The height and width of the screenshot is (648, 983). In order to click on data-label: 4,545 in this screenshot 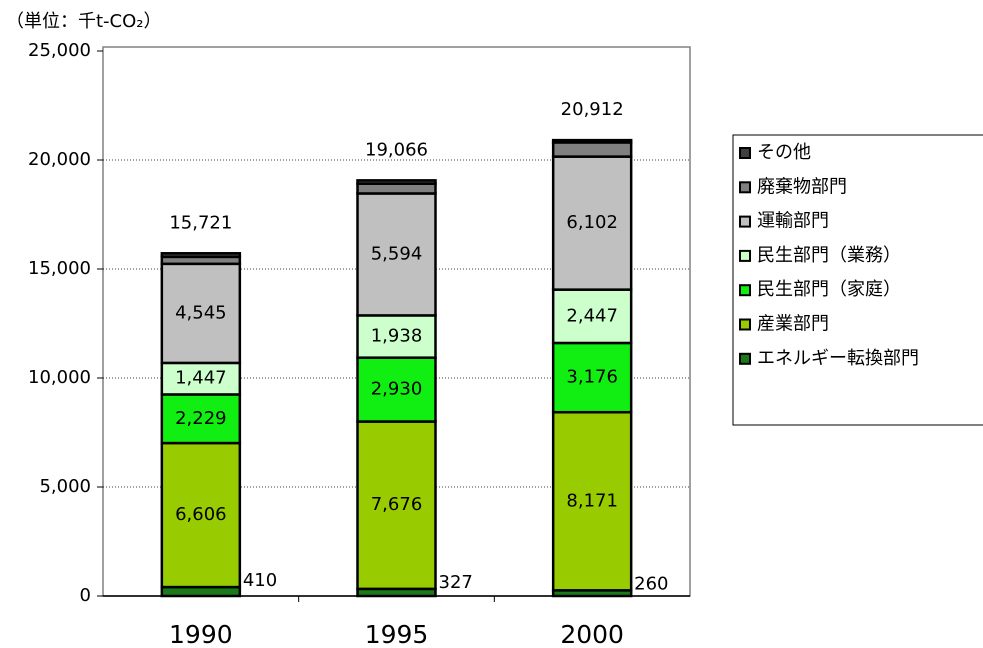, I will do `click(201, 312)`.